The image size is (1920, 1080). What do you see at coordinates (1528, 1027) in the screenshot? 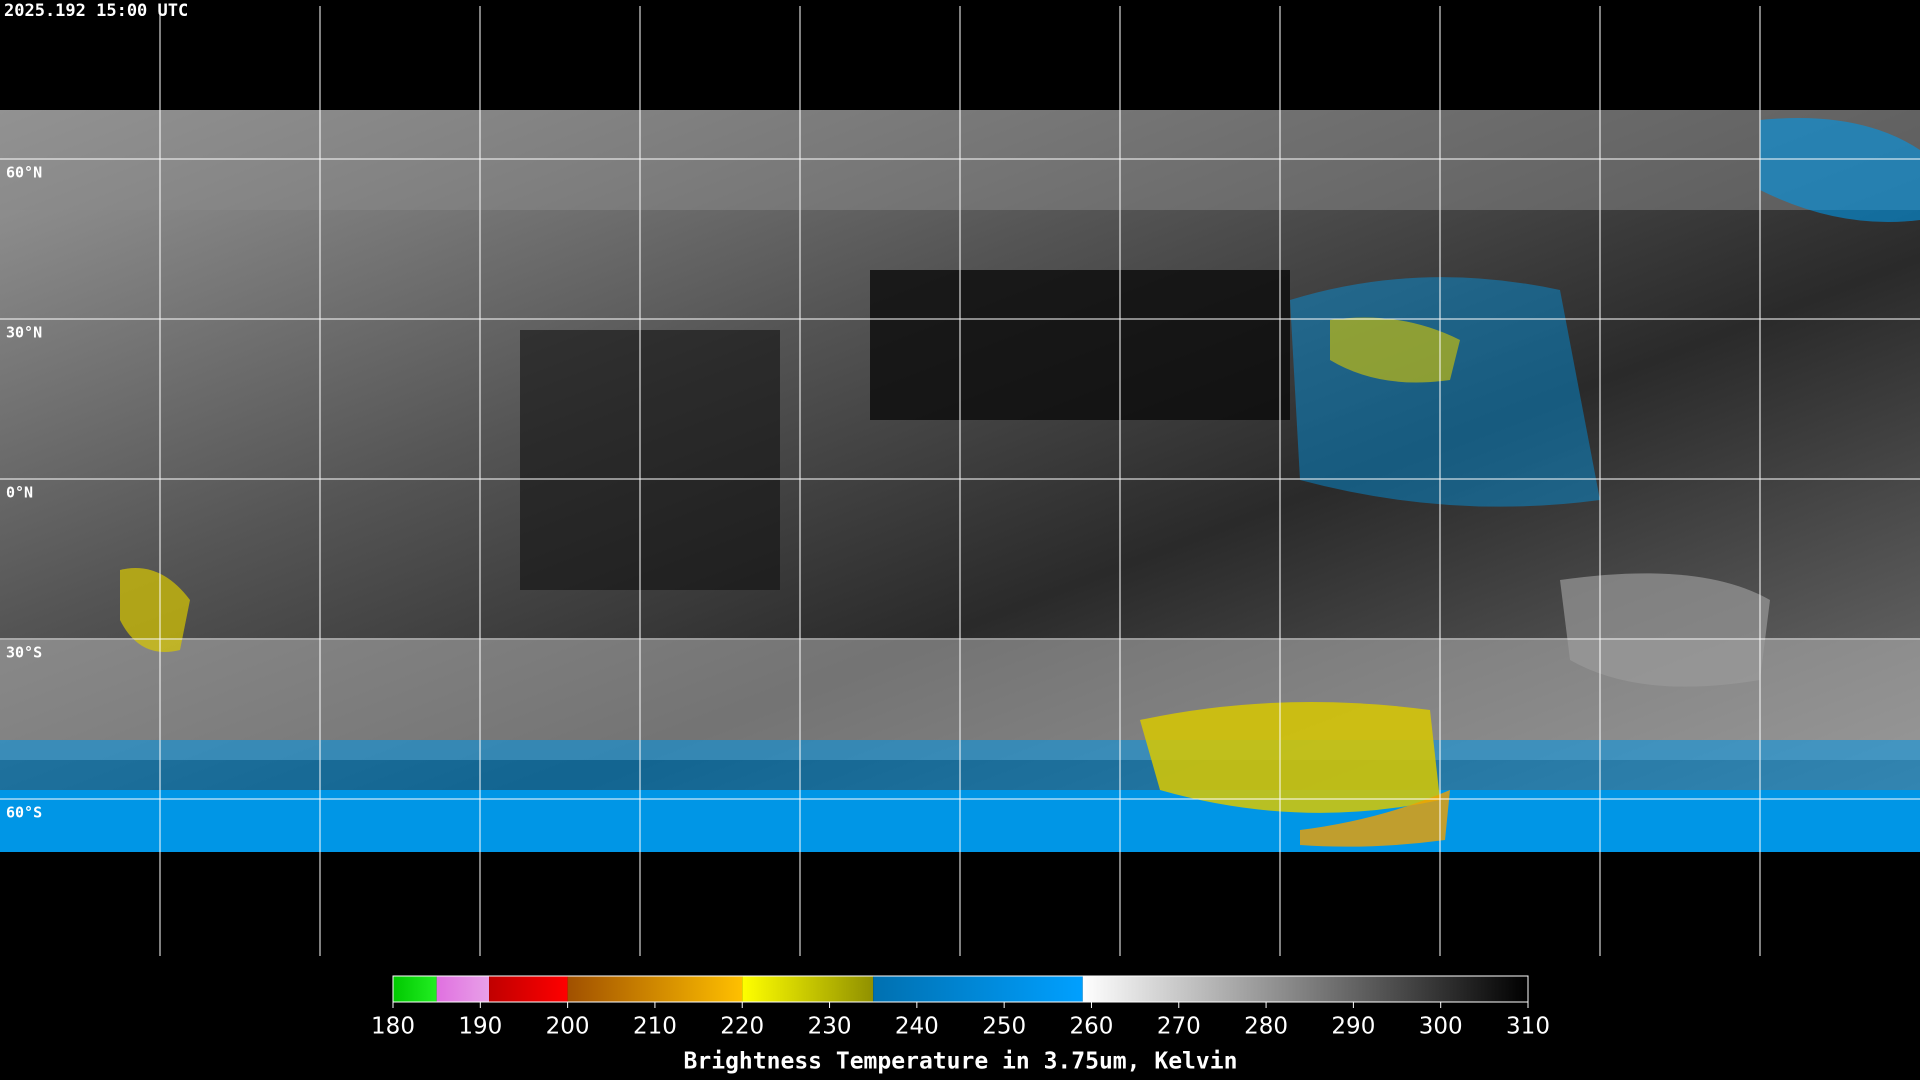
I see `colorbar-tick-label: 310` at bounding box center [1528, 1027].